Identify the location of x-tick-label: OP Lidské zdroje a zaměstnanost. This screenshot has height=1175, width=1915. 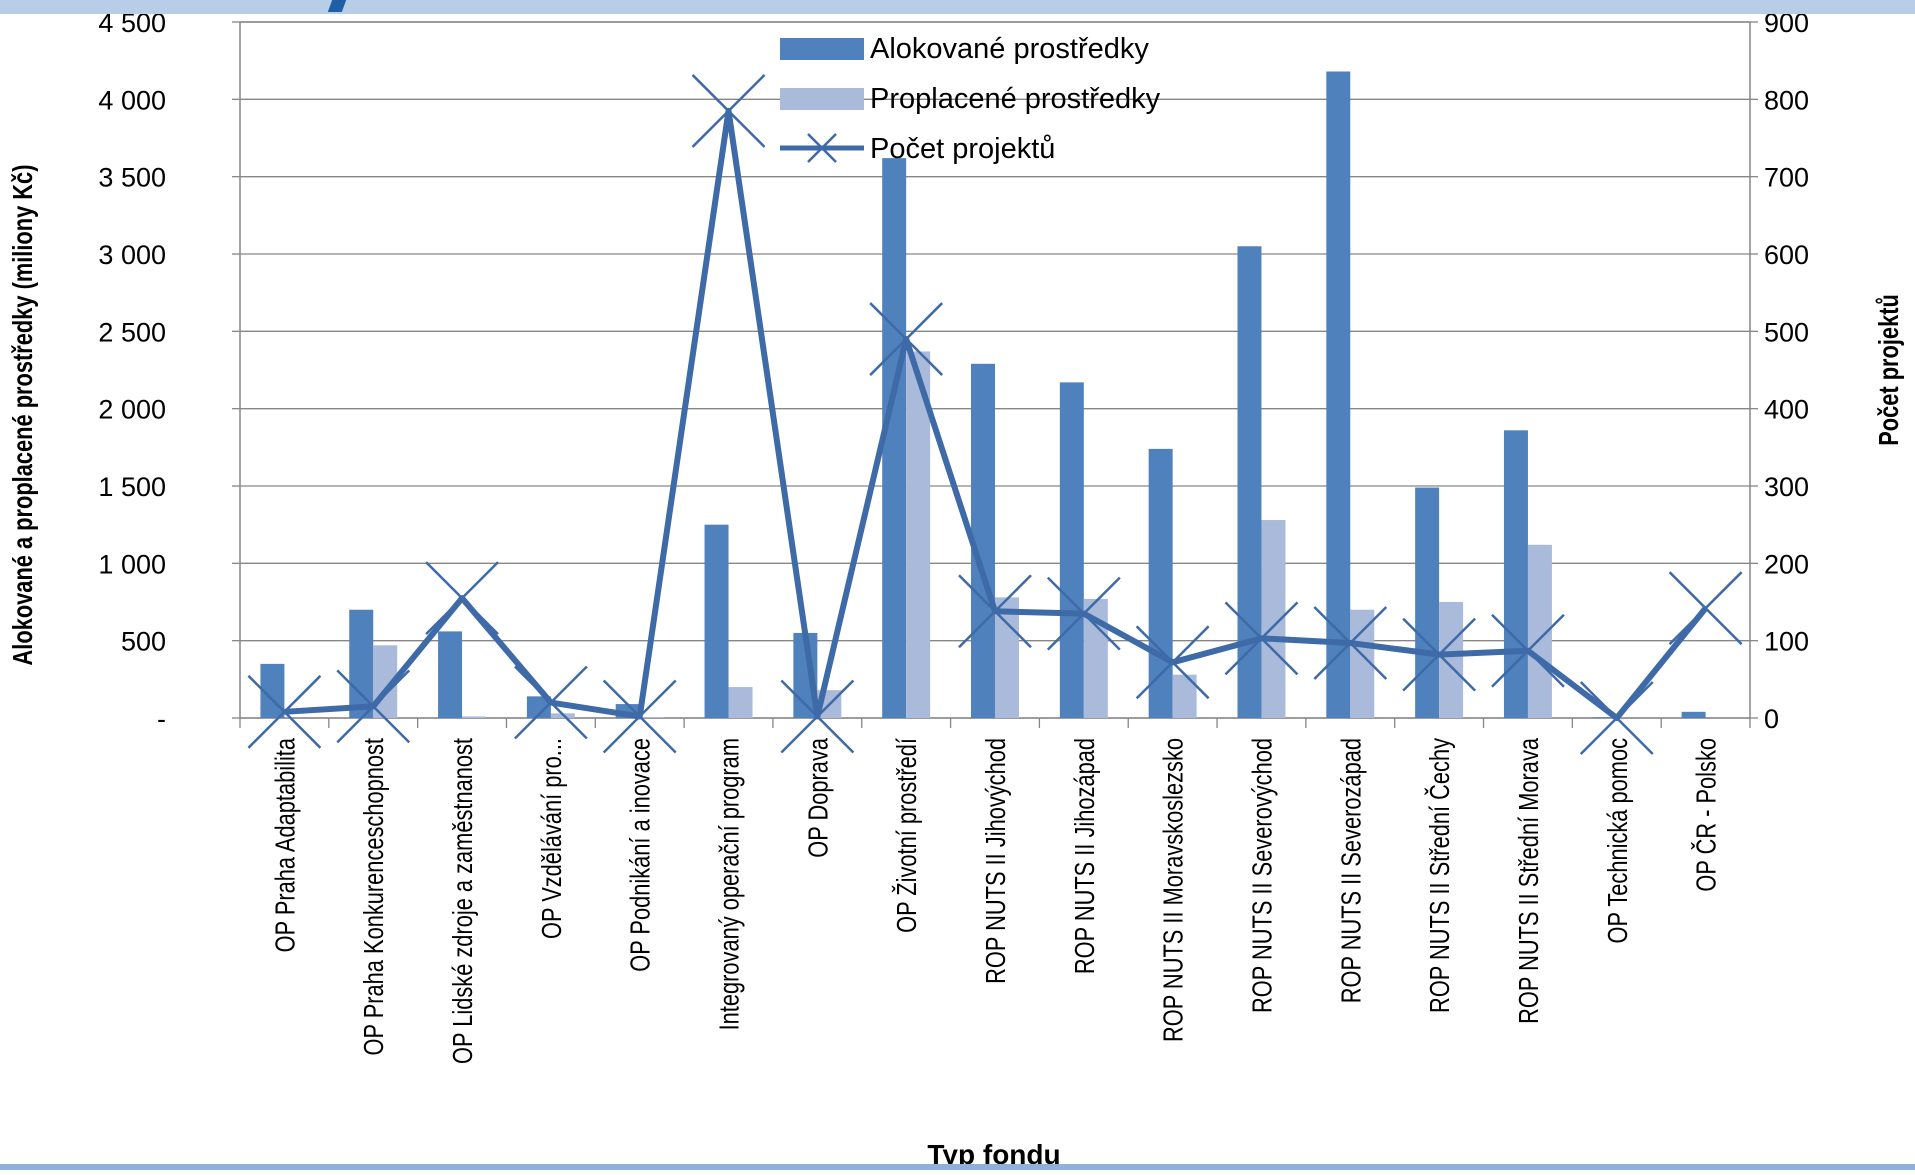
(463, 901).